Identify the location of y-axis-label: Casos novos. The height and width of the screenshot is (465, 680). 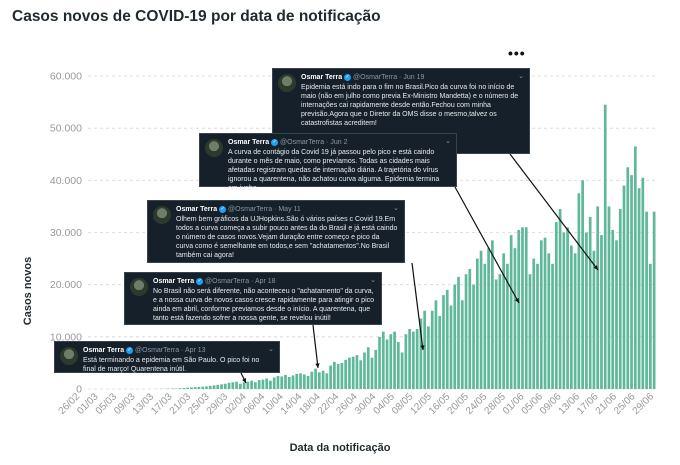
(28, 291).